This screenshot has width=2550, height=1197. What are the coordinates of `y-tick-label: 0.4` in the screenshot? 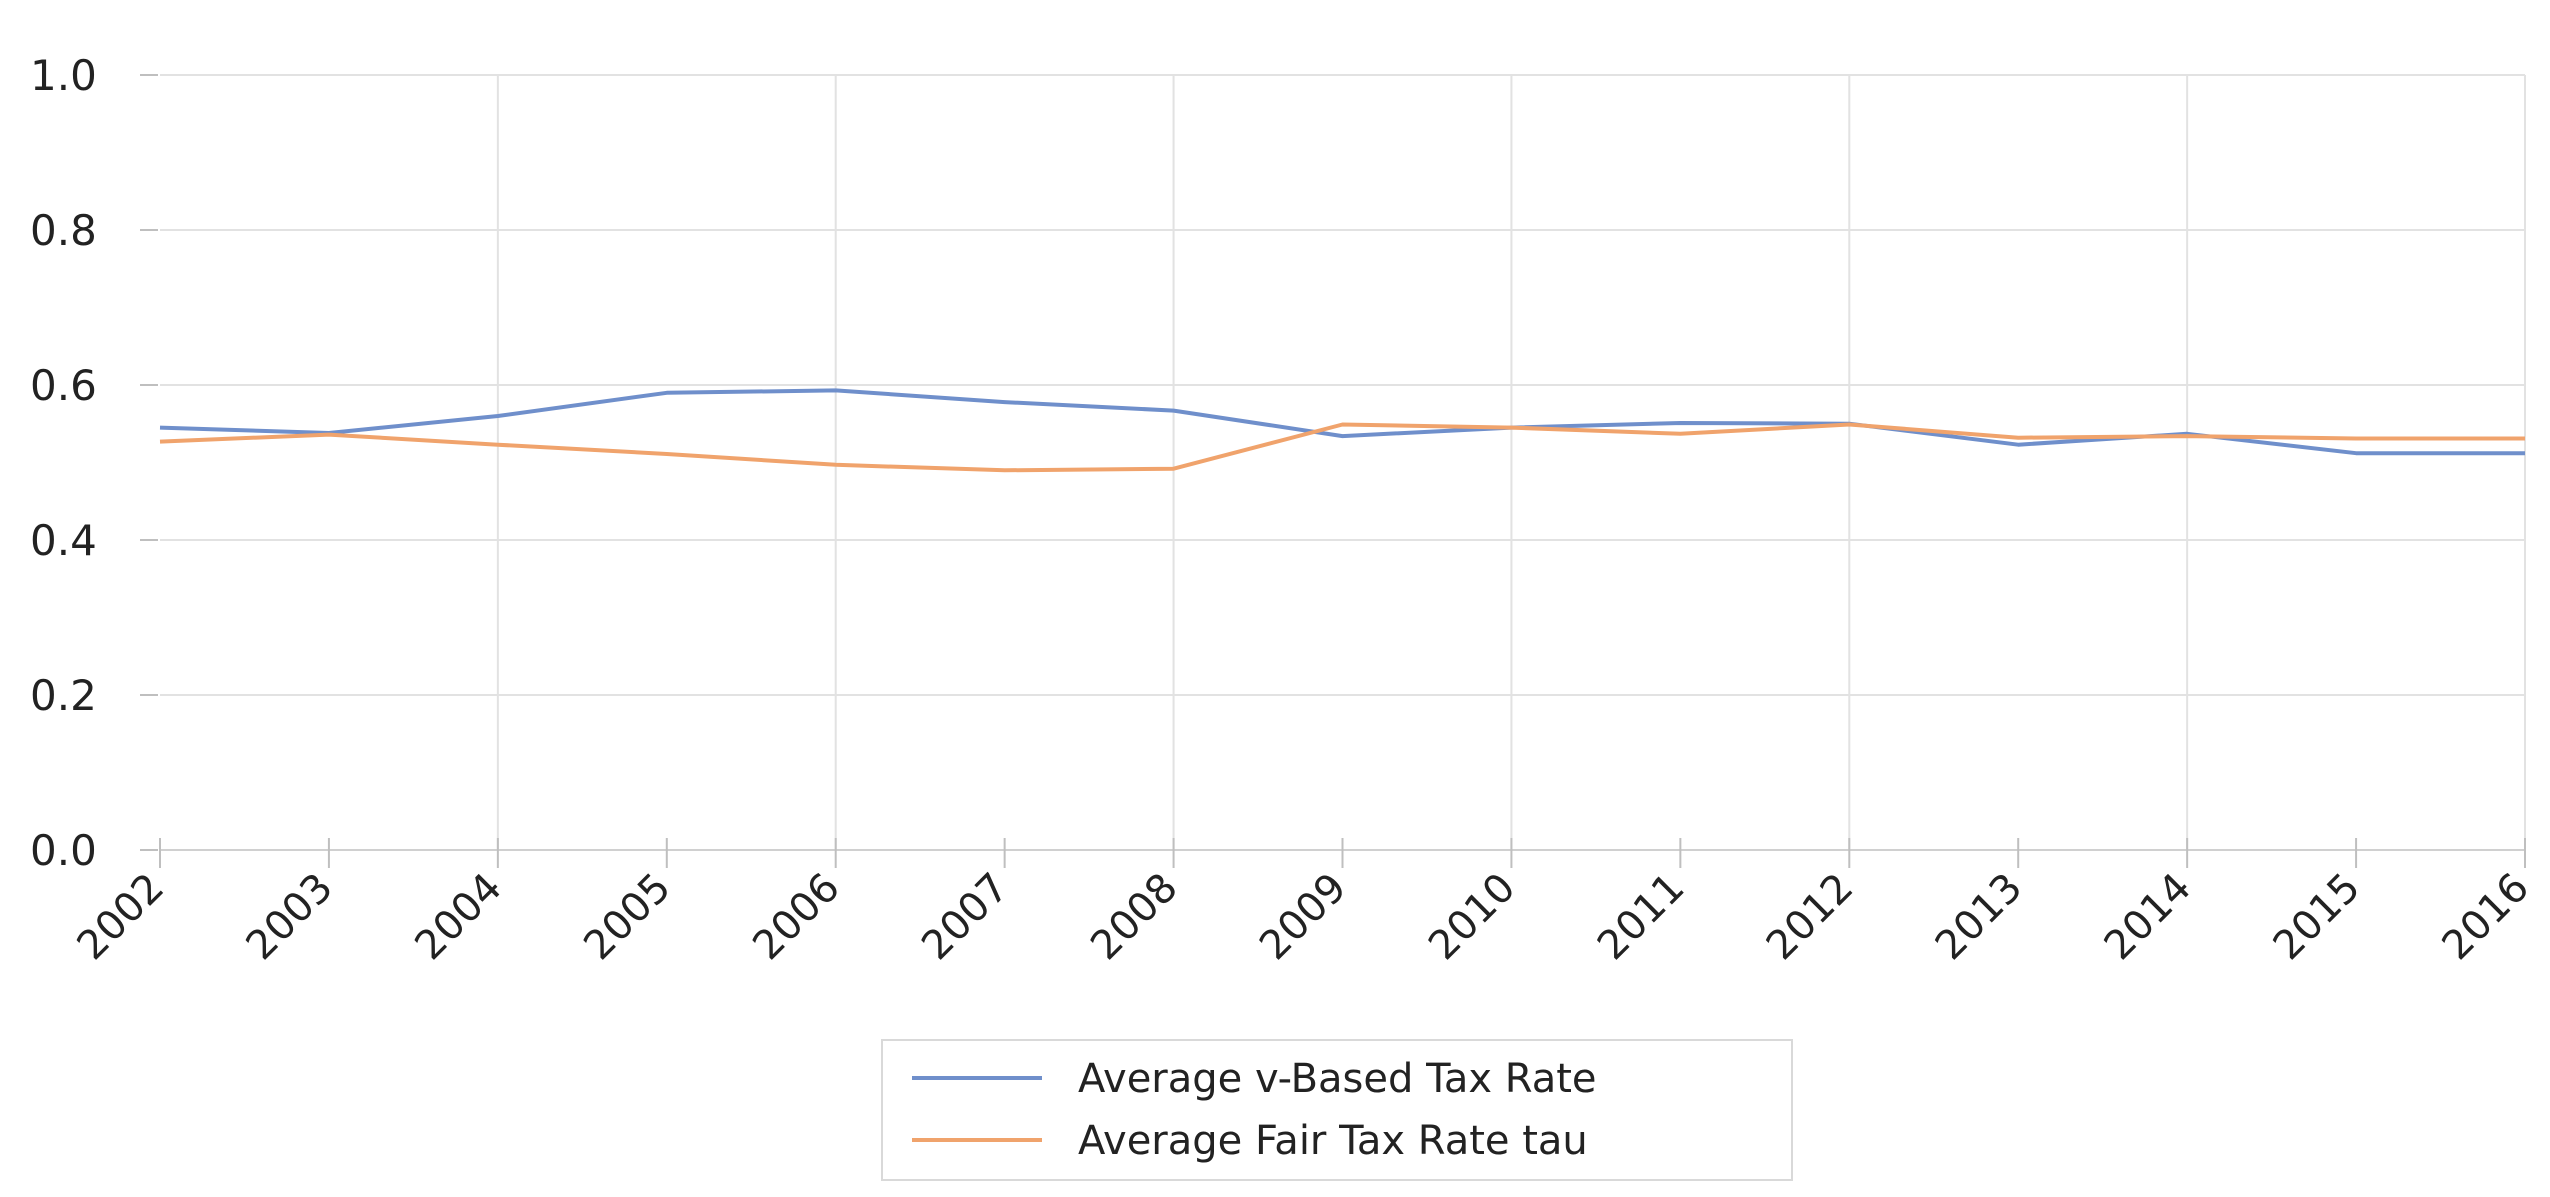 It's located at (63, 540).